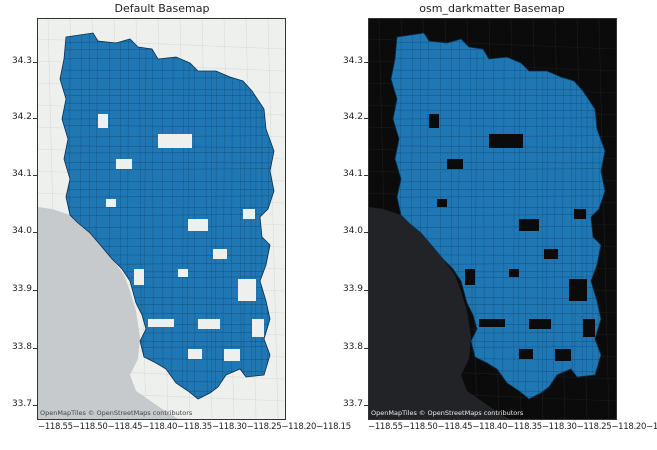 This screenshot has width=657, height=450. I want to click on y-tick-label: 33.7, so click(352, 404).